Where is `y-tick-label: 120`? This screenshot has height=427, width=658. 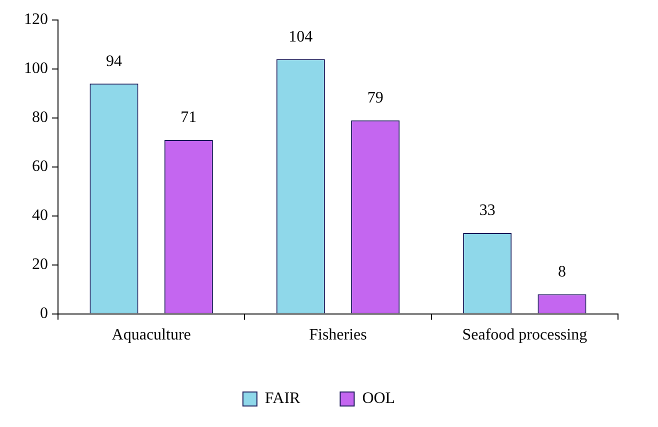
y-tick-label: 120 is located at coordinates (36, 19).